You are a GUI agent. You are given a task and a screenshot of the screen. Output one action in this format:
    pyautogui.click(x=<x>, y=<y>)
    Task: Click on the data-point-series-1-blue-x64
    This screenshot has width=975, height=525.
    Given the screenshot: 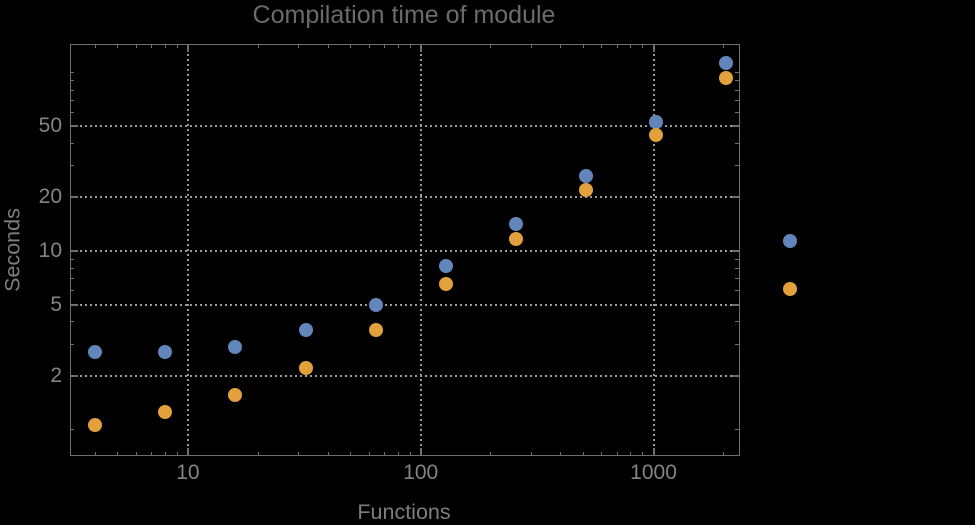 What is the action you would take?
    pyautogui.click(x=375, y=304)
    